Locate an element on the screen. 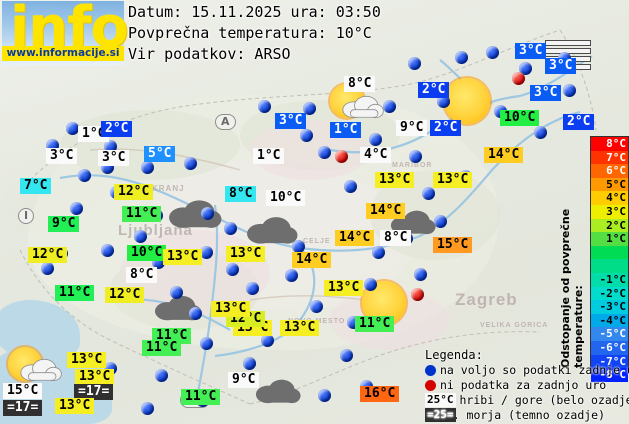  scale-step: 1°C is located at coordinates (609, 239).